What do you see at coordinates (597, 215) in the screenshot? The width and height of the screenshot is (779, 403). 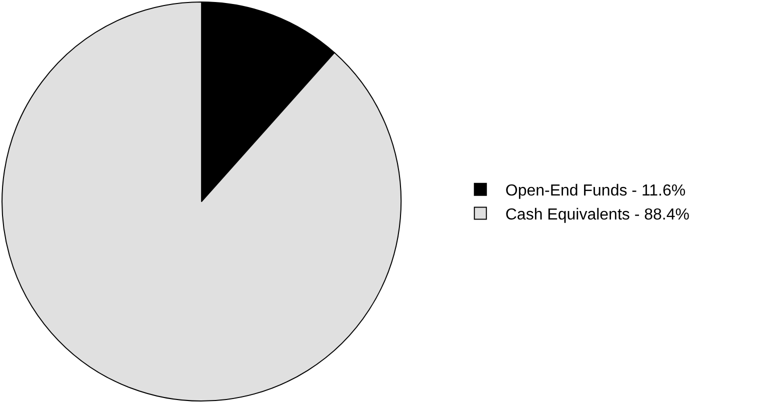 I see `legend-label: Cash Equivalents - 88.4%` at bounding box center [597, 215].